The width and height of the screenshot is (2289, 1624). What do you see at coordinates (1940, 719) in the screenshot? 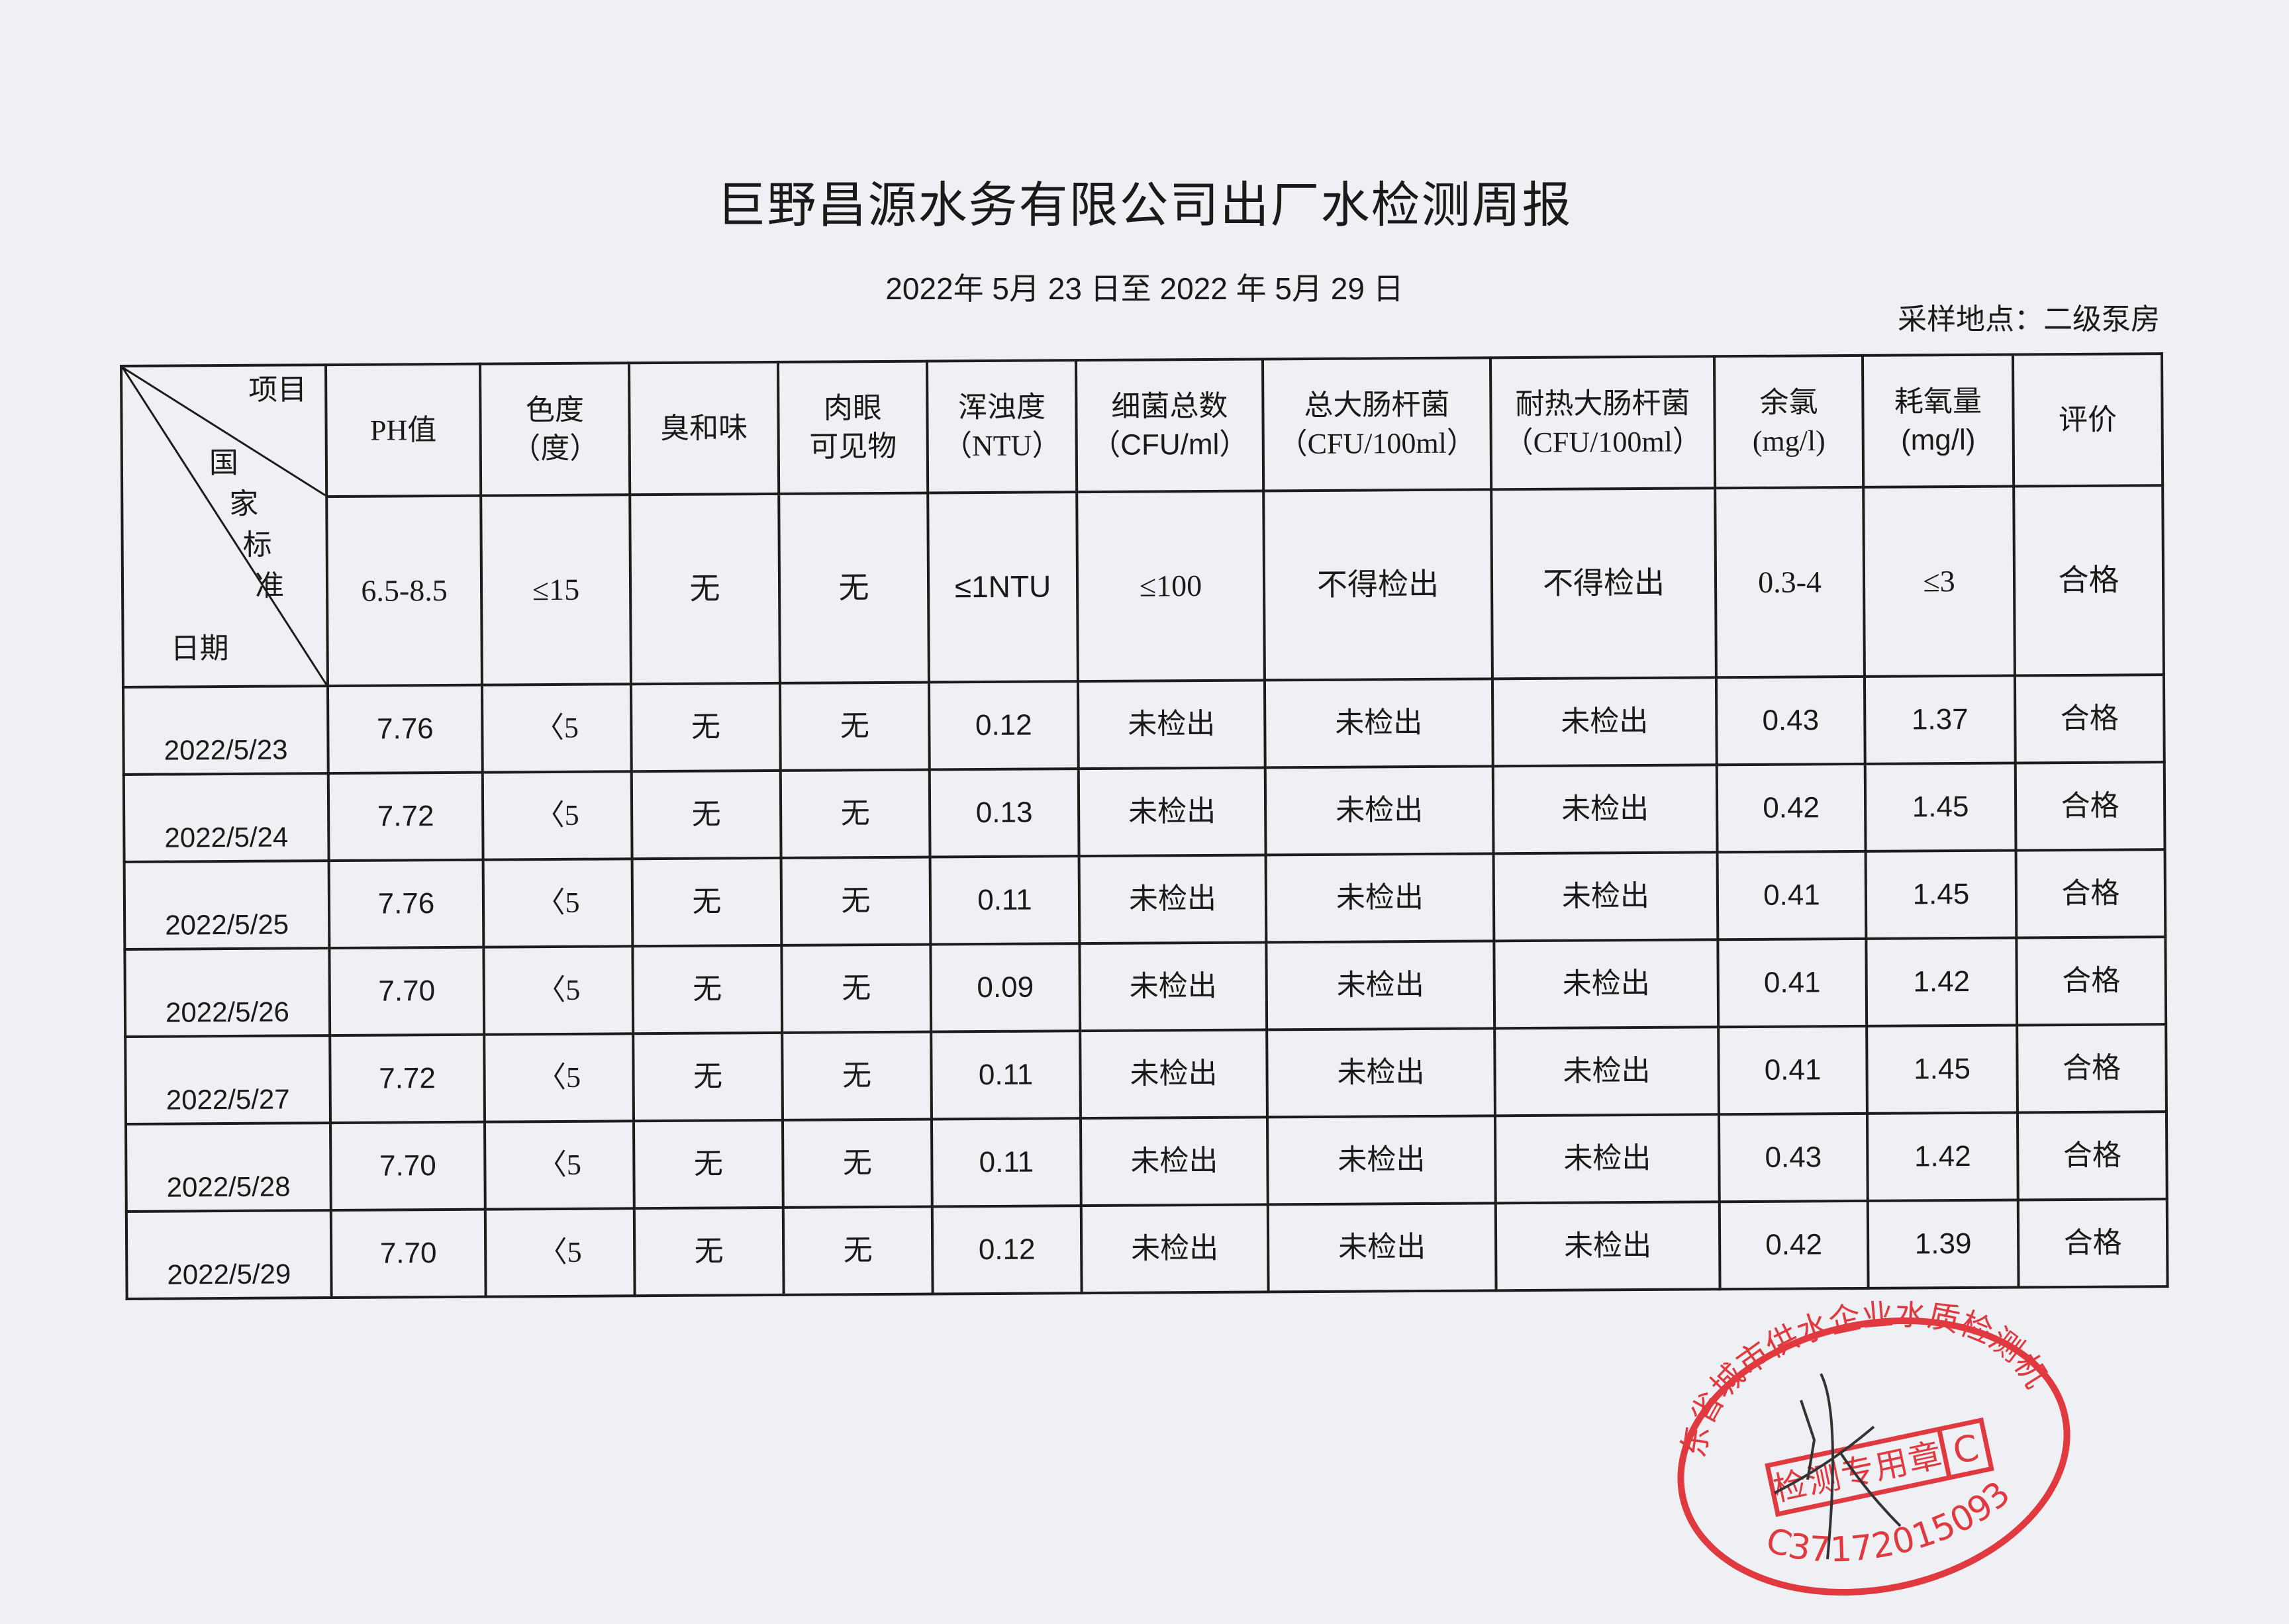
I see `cell-oxygen: 1.37` at bounding box center [1940, 719].